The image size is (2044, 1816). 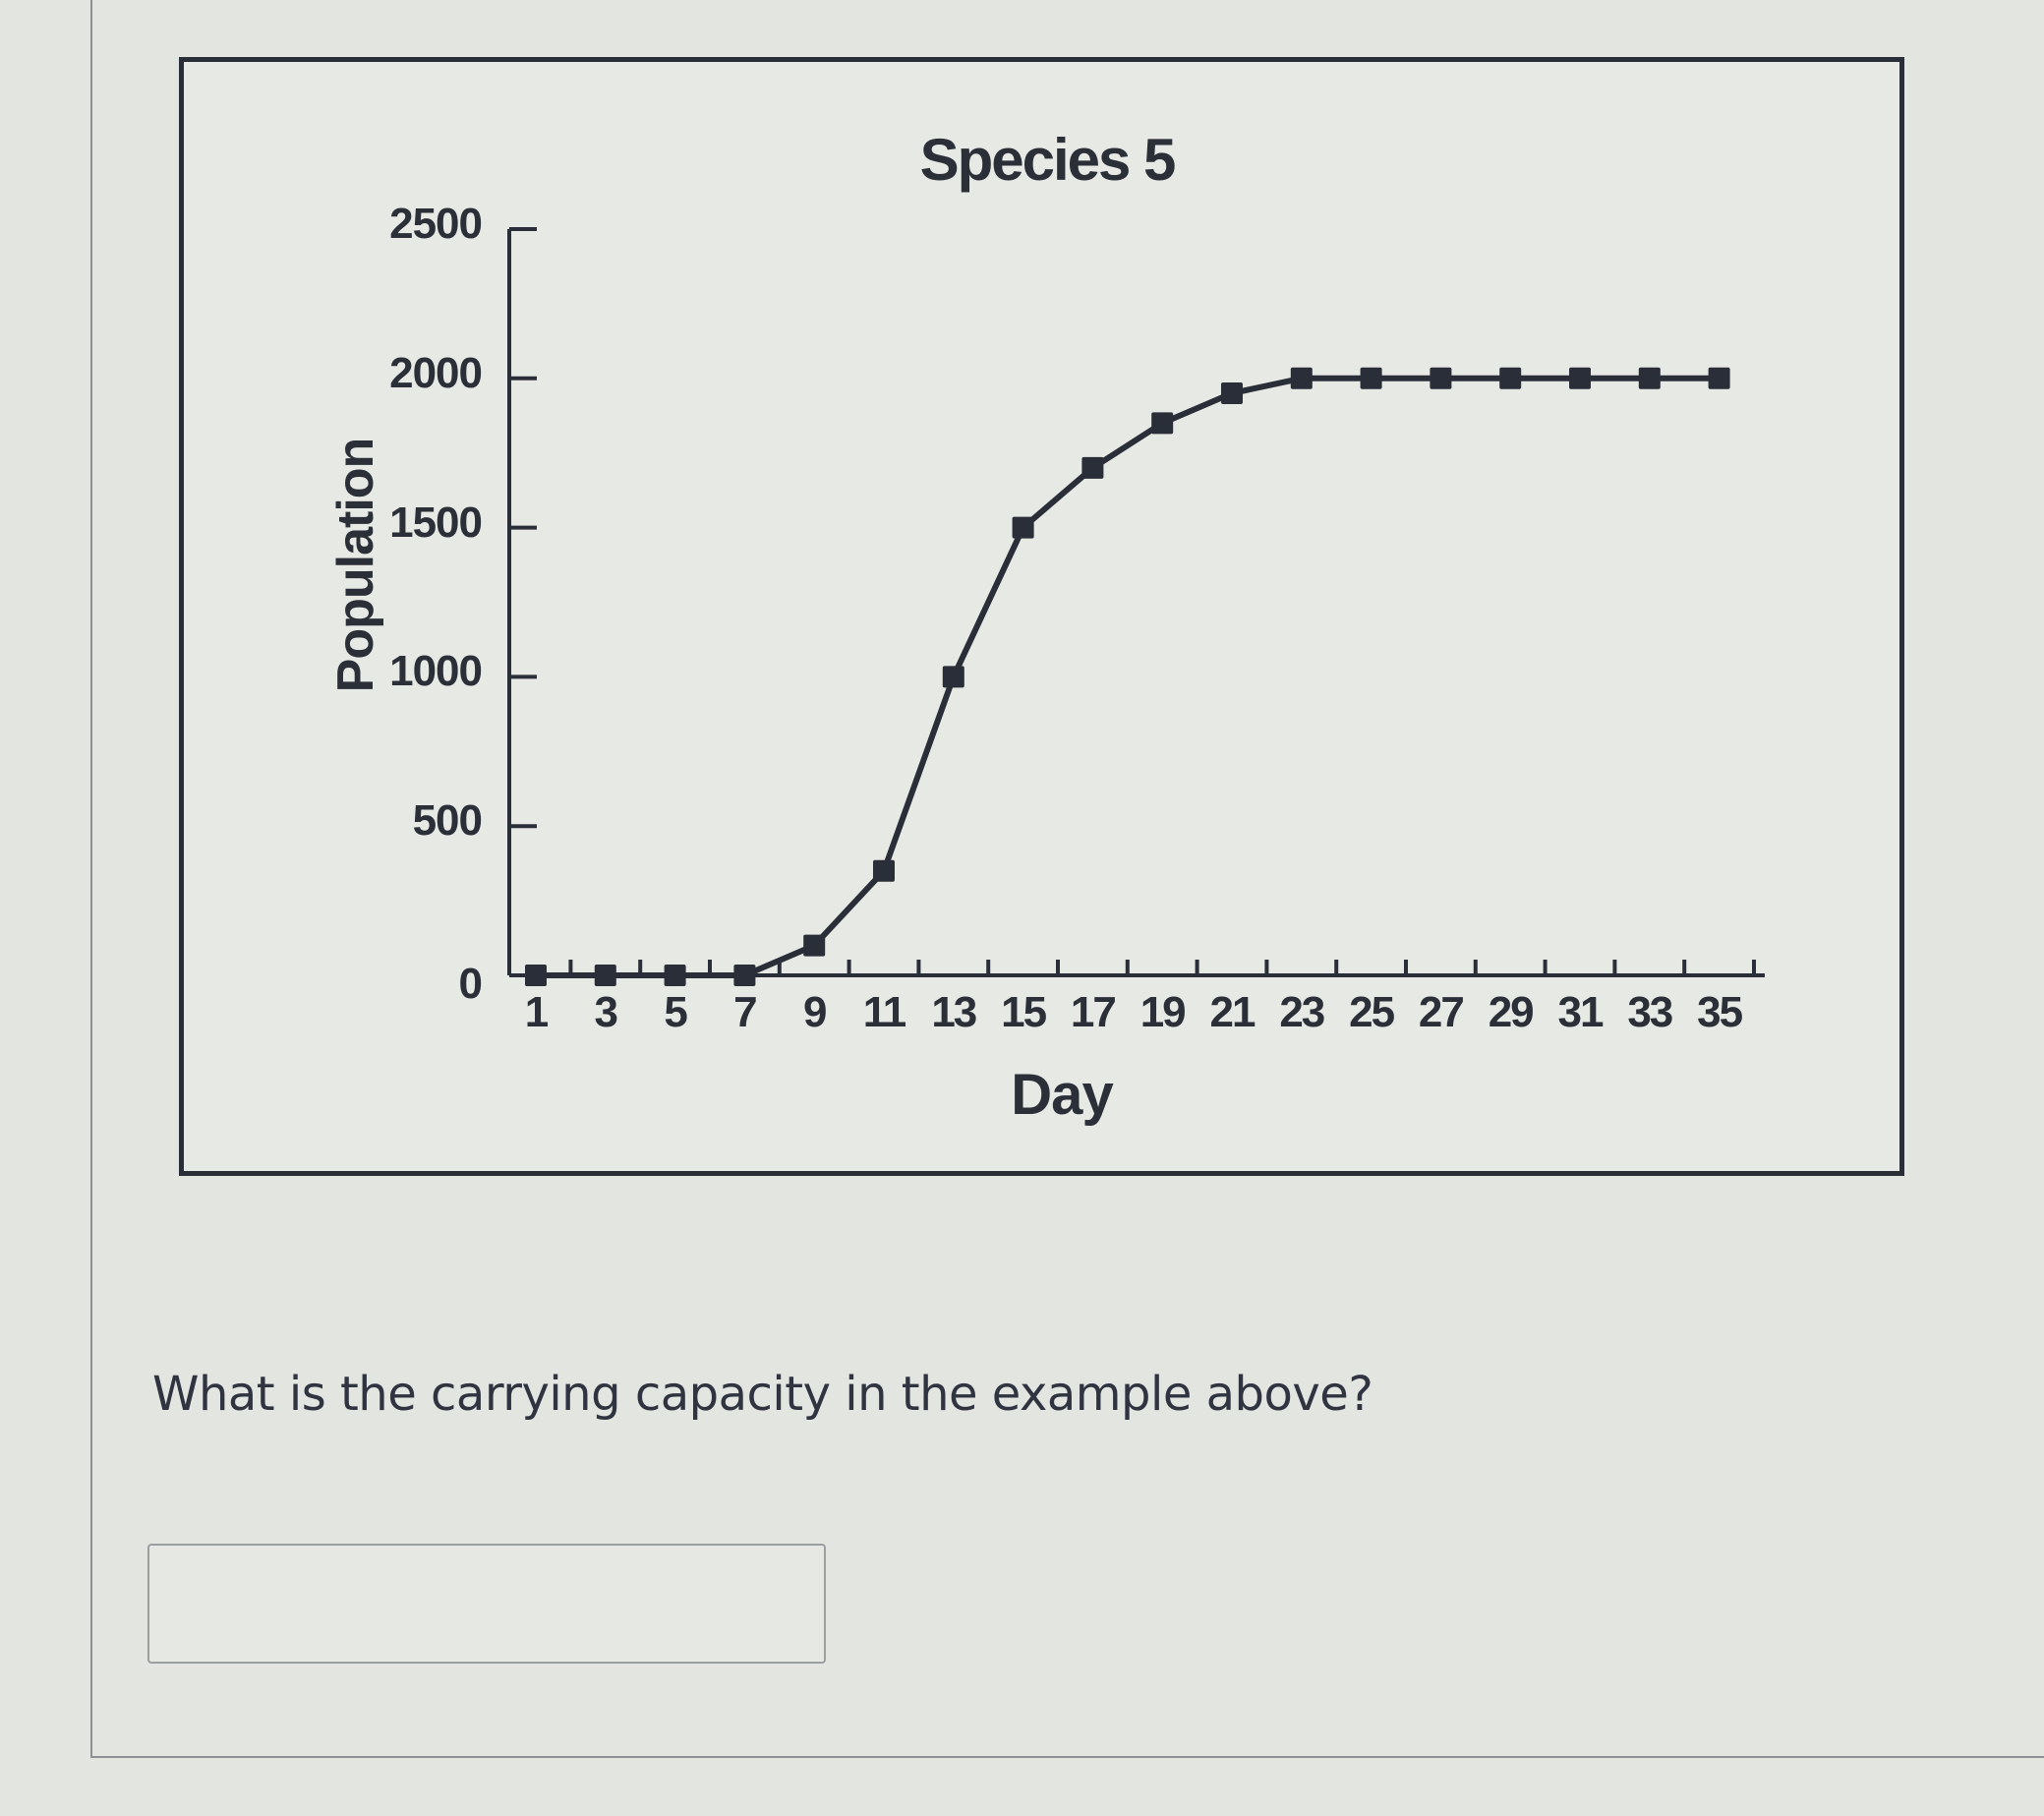 I want to click on x-tick-label: 3, so click(x=606, y=1012).